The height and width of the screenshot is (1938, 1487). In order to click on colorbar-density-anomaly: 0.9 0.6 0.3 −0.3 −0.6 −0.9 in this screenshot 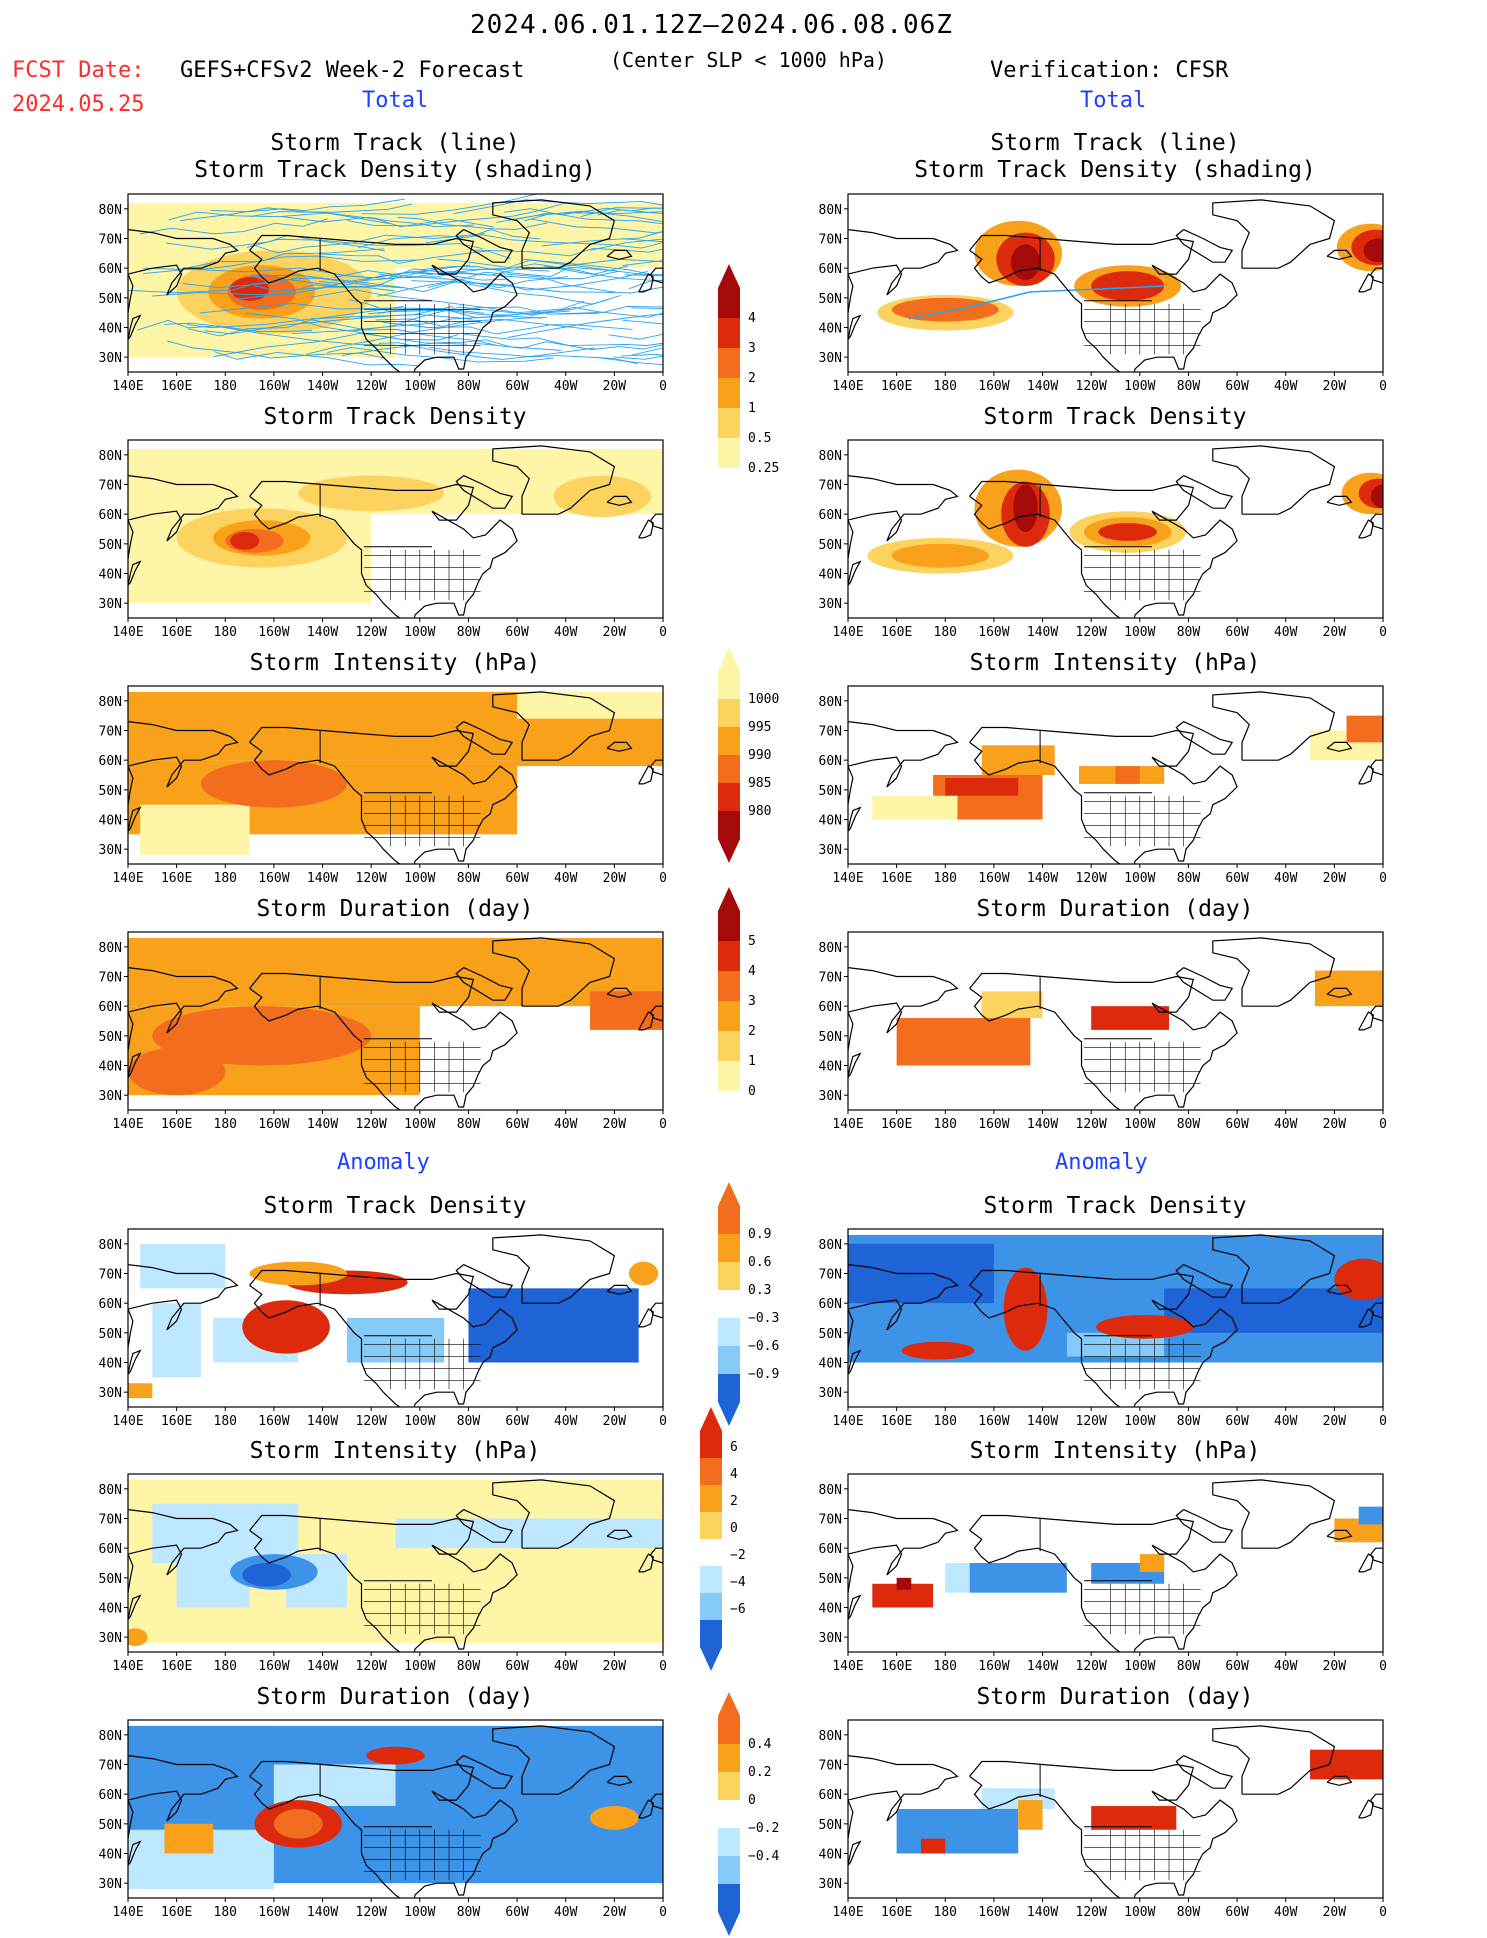, I will do `click(763, 1304)`.